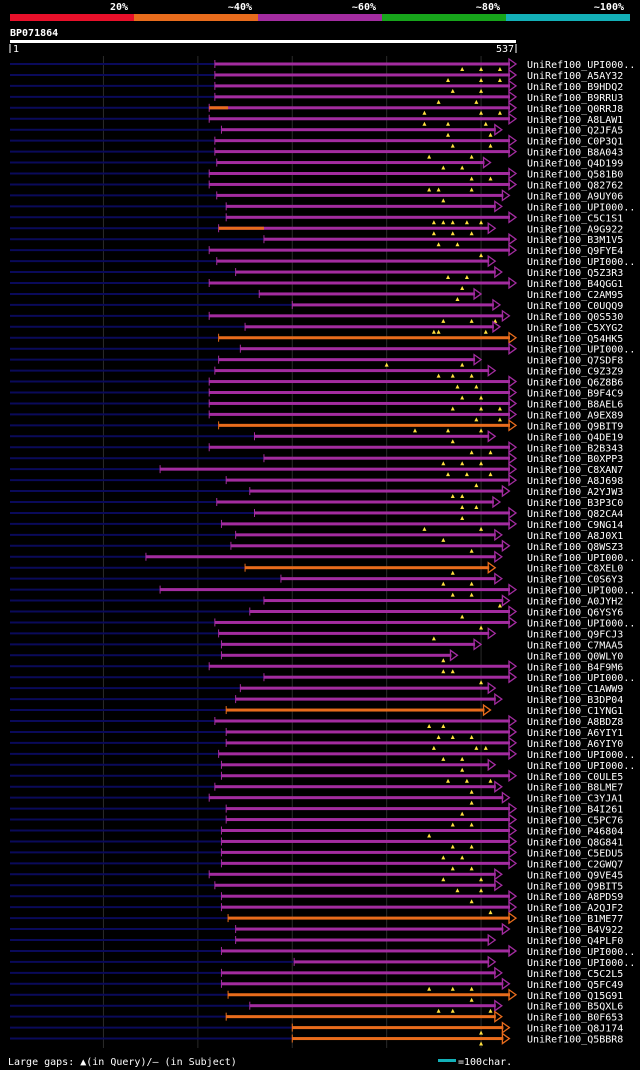 The width and height of the screenshot is (640, 1070). What do you see at coordinates (316, 820) in the screenshot?
I see `hit-row: UniRef100_C5PC76` at bounding box center [316, 820].